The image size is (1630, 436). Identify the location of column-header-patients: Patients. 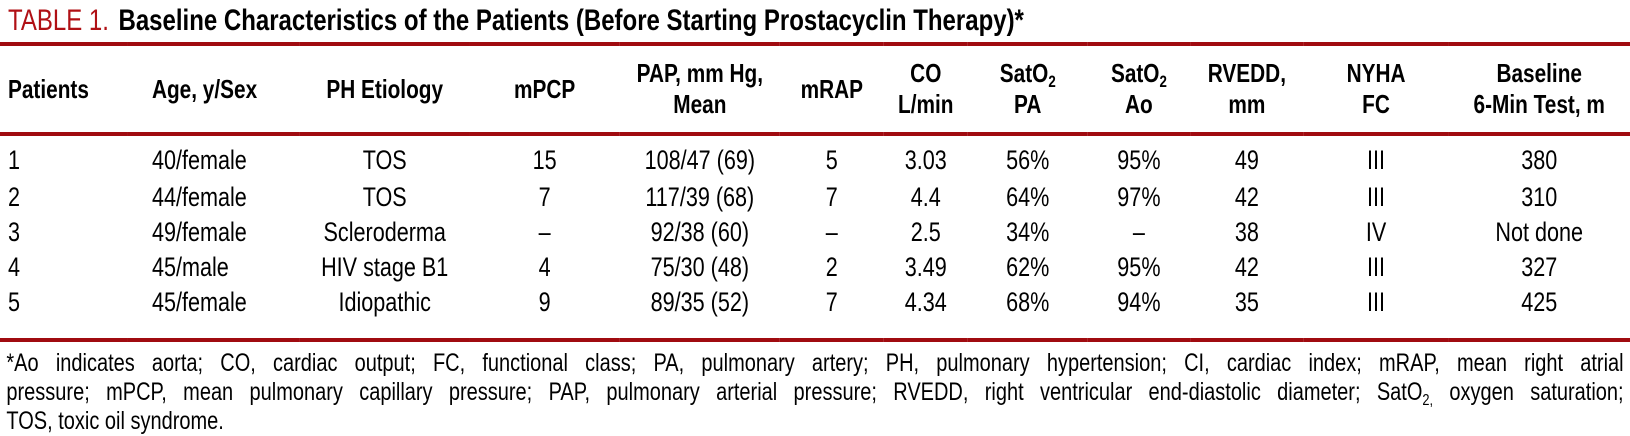
(48, 88).